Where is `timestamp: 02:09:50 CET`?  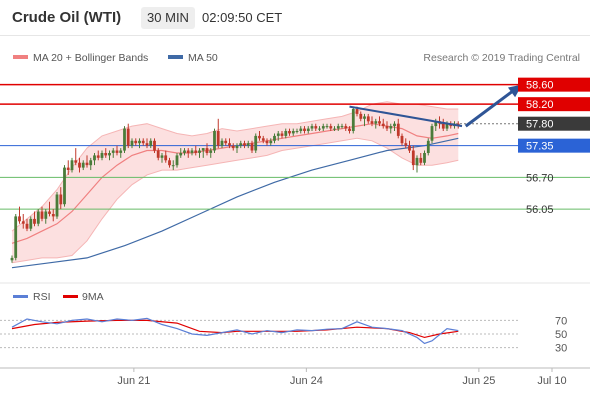
timestamp: 02:09:50 CET is located at coordinates (242, 17).